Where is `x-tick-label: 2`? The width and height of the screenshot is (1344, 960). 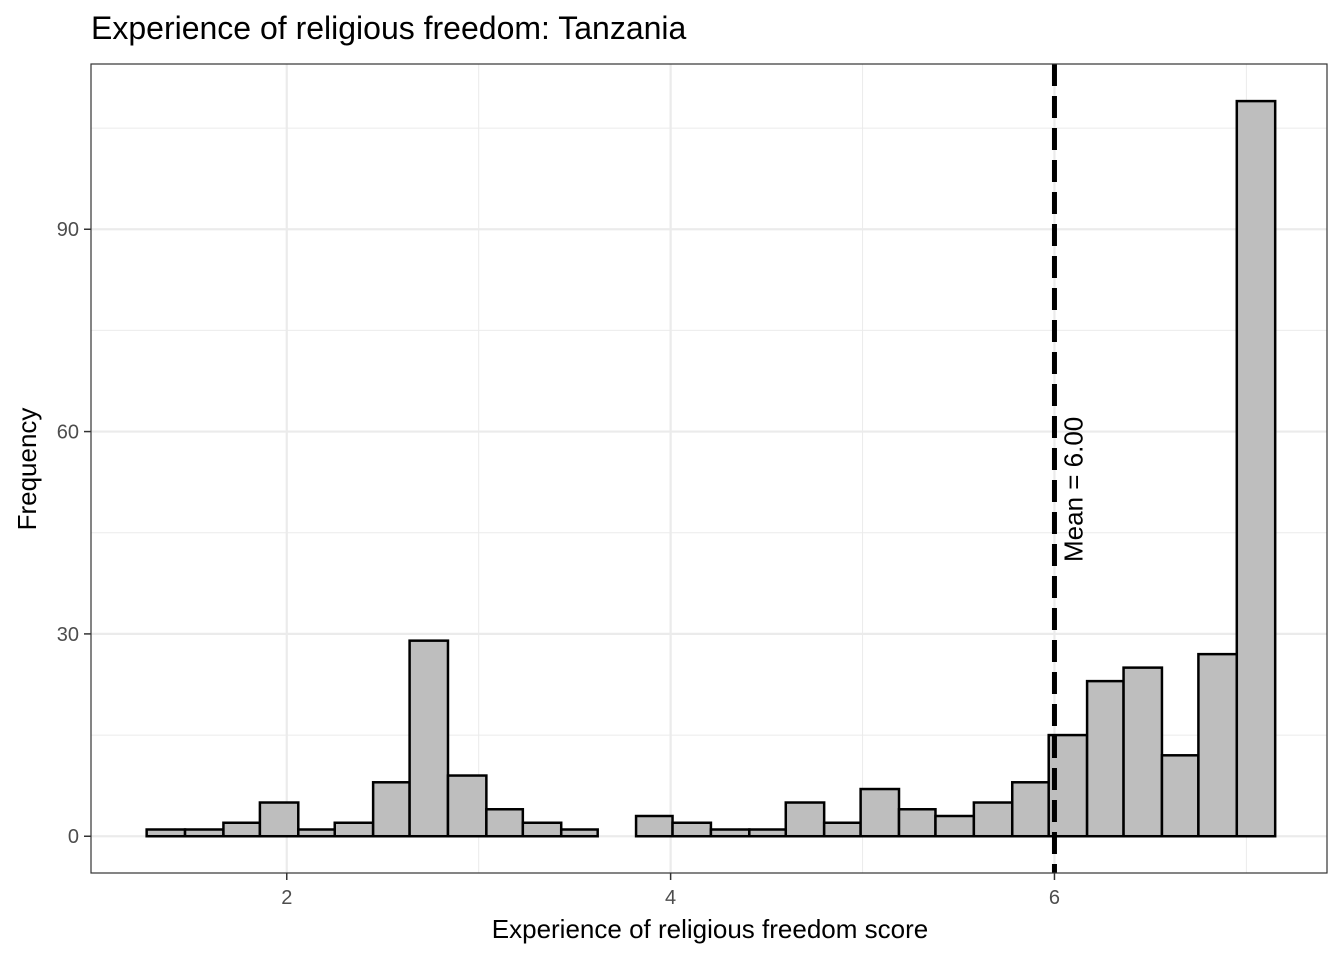
x-tick-label: 2 is located at coordinates (286, 898).